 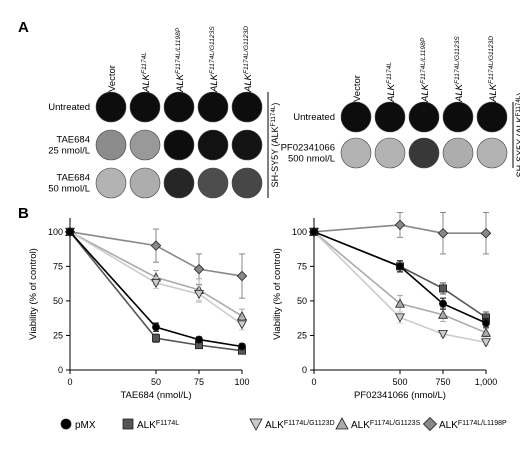 I want to click on y-tick-label: 50, so click(x=302, y=301).